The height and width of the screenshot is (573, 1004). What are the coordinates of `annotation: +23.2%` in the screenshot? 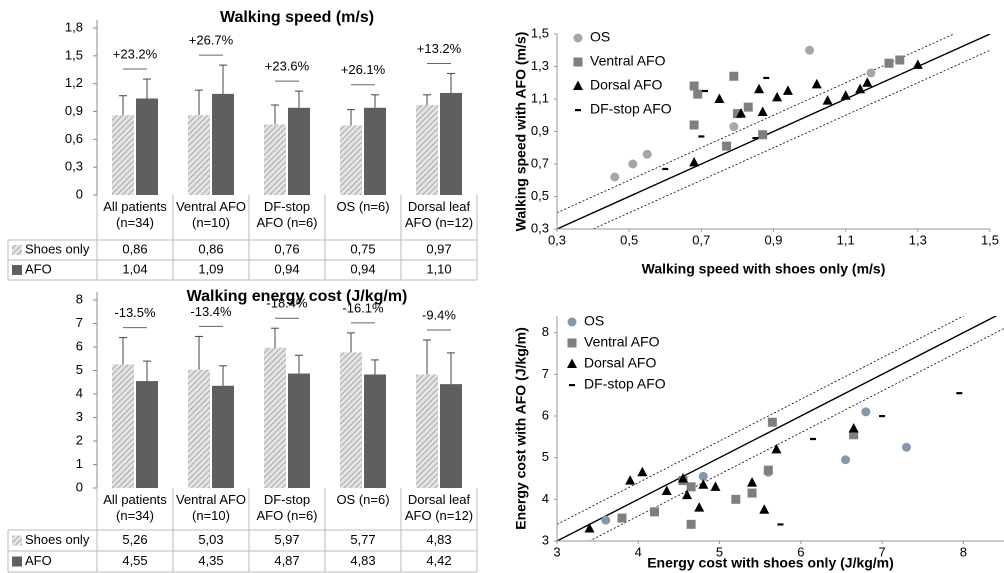 It's located at (135, 53).